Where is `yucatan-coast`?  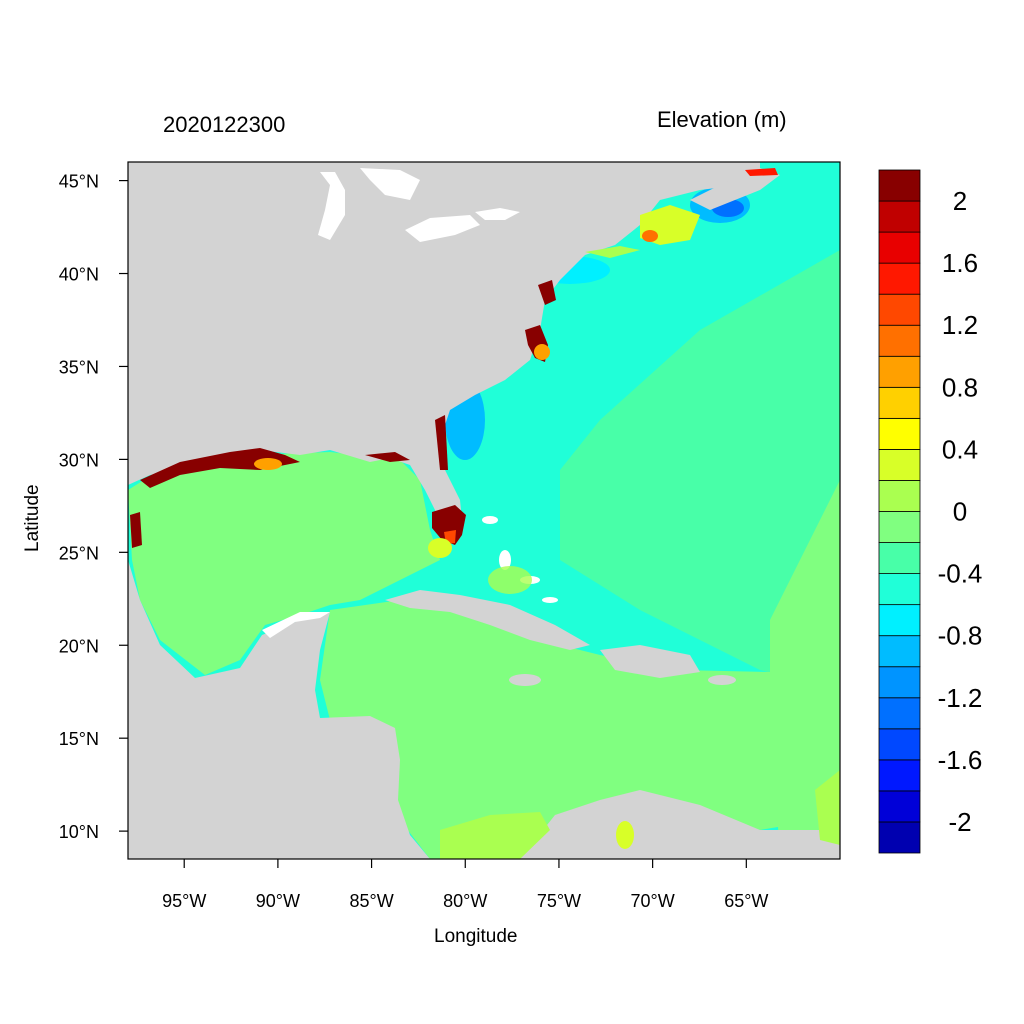 yucatan-coast is located at coordinates (296, 625).